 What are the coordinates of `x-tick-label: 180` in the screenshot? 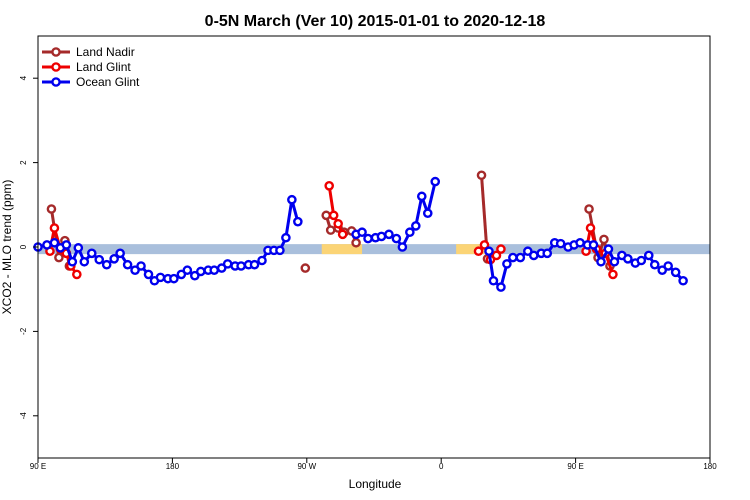 It's located at (173, 466).